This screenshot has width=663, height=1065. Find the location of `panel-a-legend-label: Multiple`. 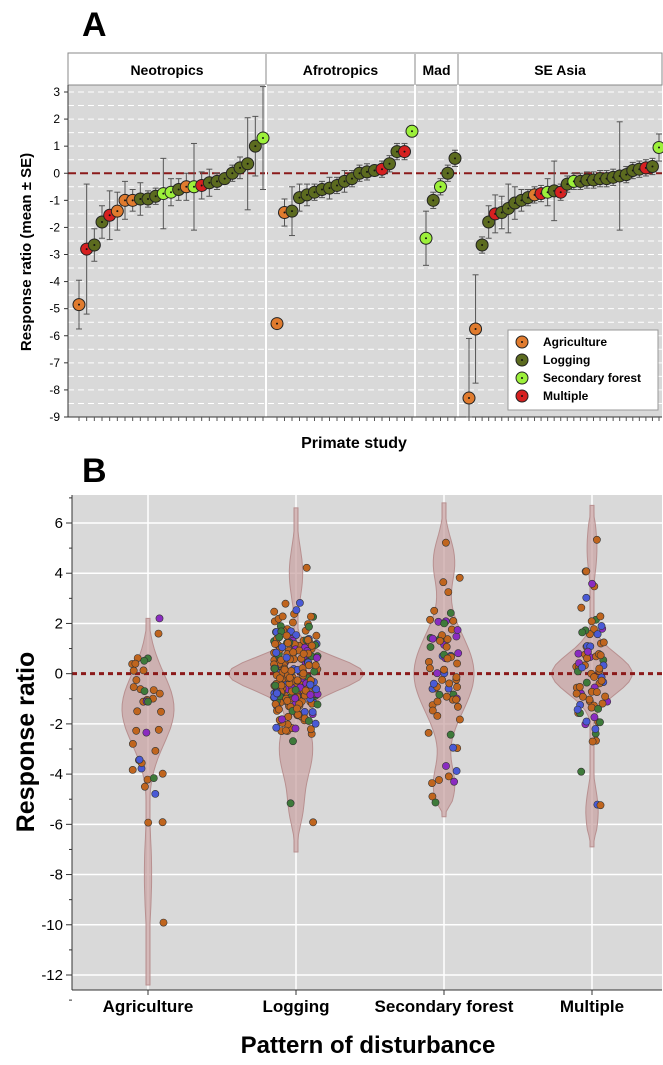

panel-a-legend-label: Multiple is located at coordinates (566, 396).